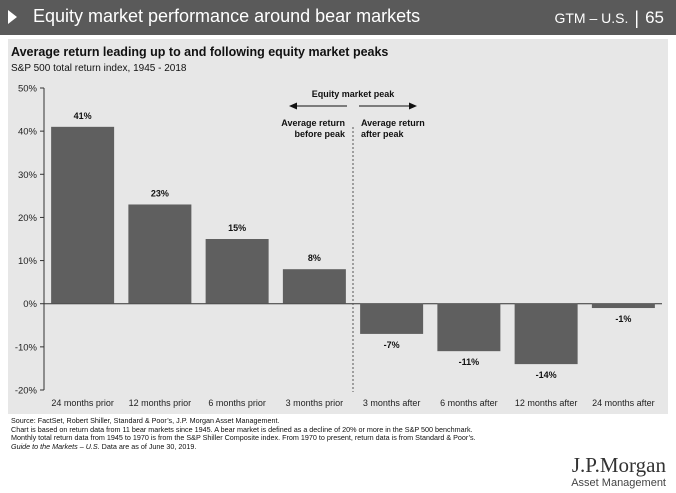 This screenshot has height=493, width=676. What do you see at coordinates (623, 403) in the screenshot?
I see `x-tick-label: 24 months after` at bounding box center [623, 403].